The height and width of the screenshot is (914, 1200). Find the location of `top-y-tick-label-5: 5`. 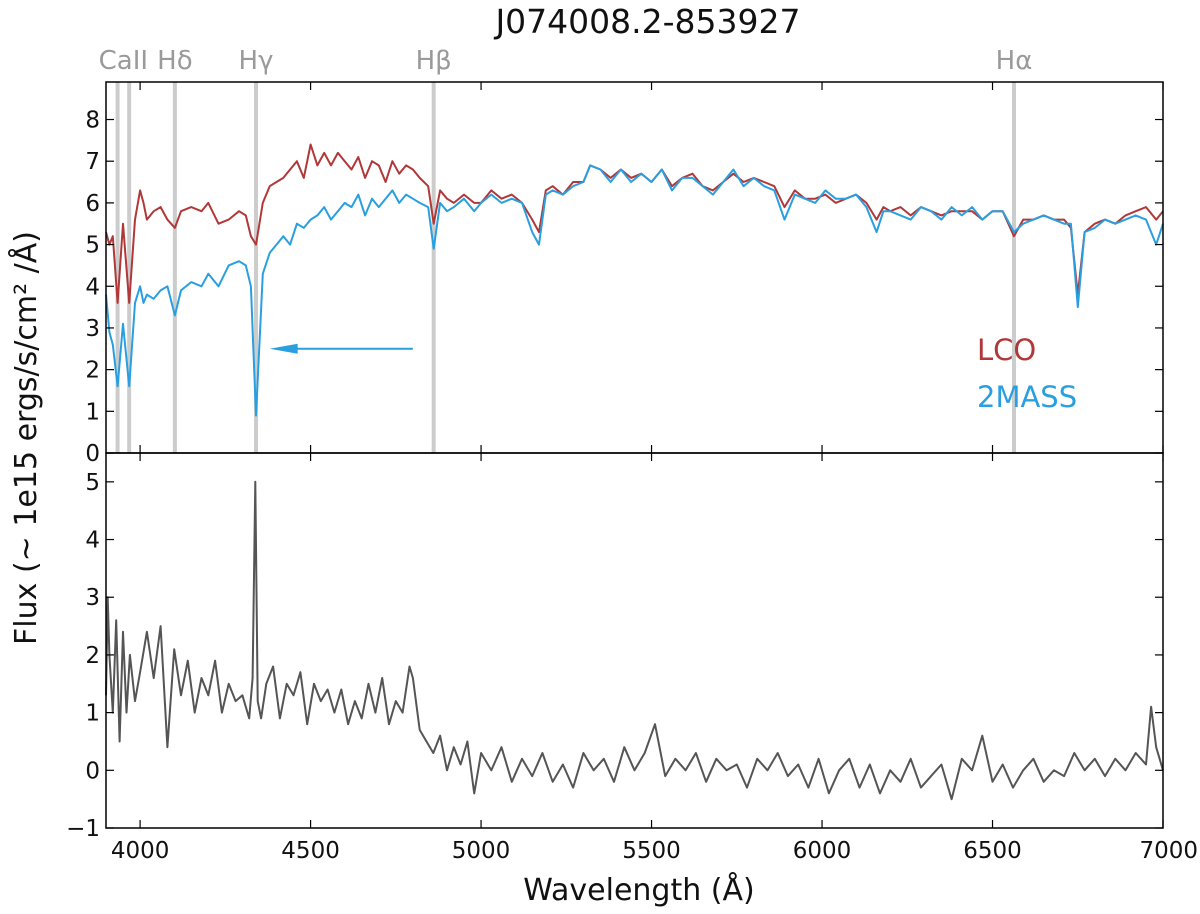

top-y-tick-label-5: 5 is located at coordinates (92, 246).